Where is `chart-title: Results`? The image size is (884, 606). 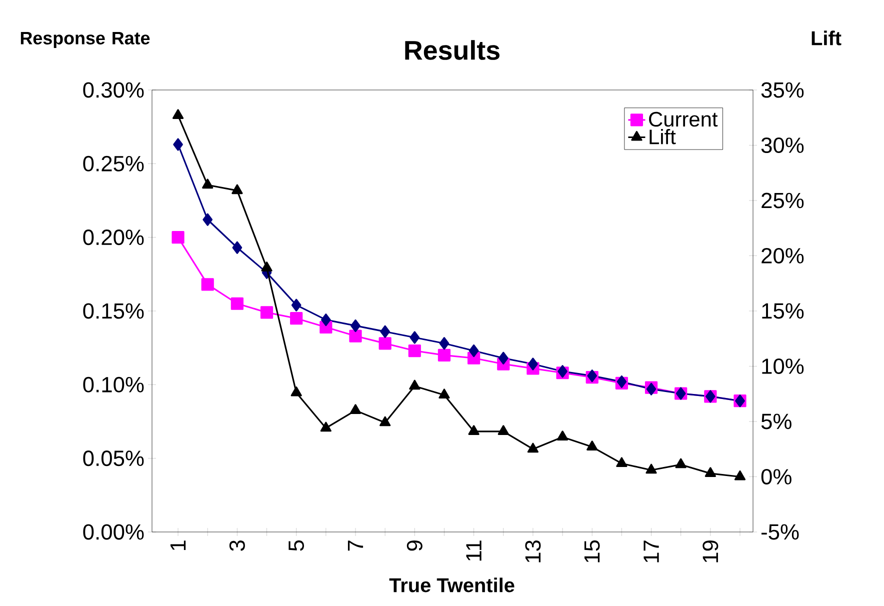
chart-title: Results is located at coordinates (452, 50).